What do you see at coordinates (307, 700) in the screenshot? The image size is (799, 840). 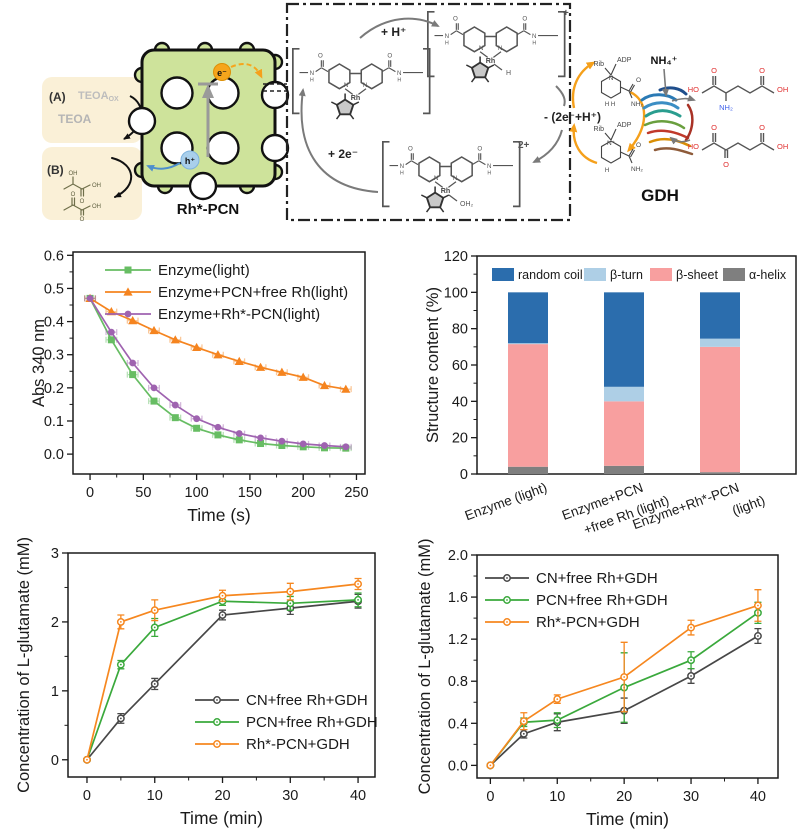 I see `legend-item-label: CN+free Rh+GDH` at bounding box center [307, 700].